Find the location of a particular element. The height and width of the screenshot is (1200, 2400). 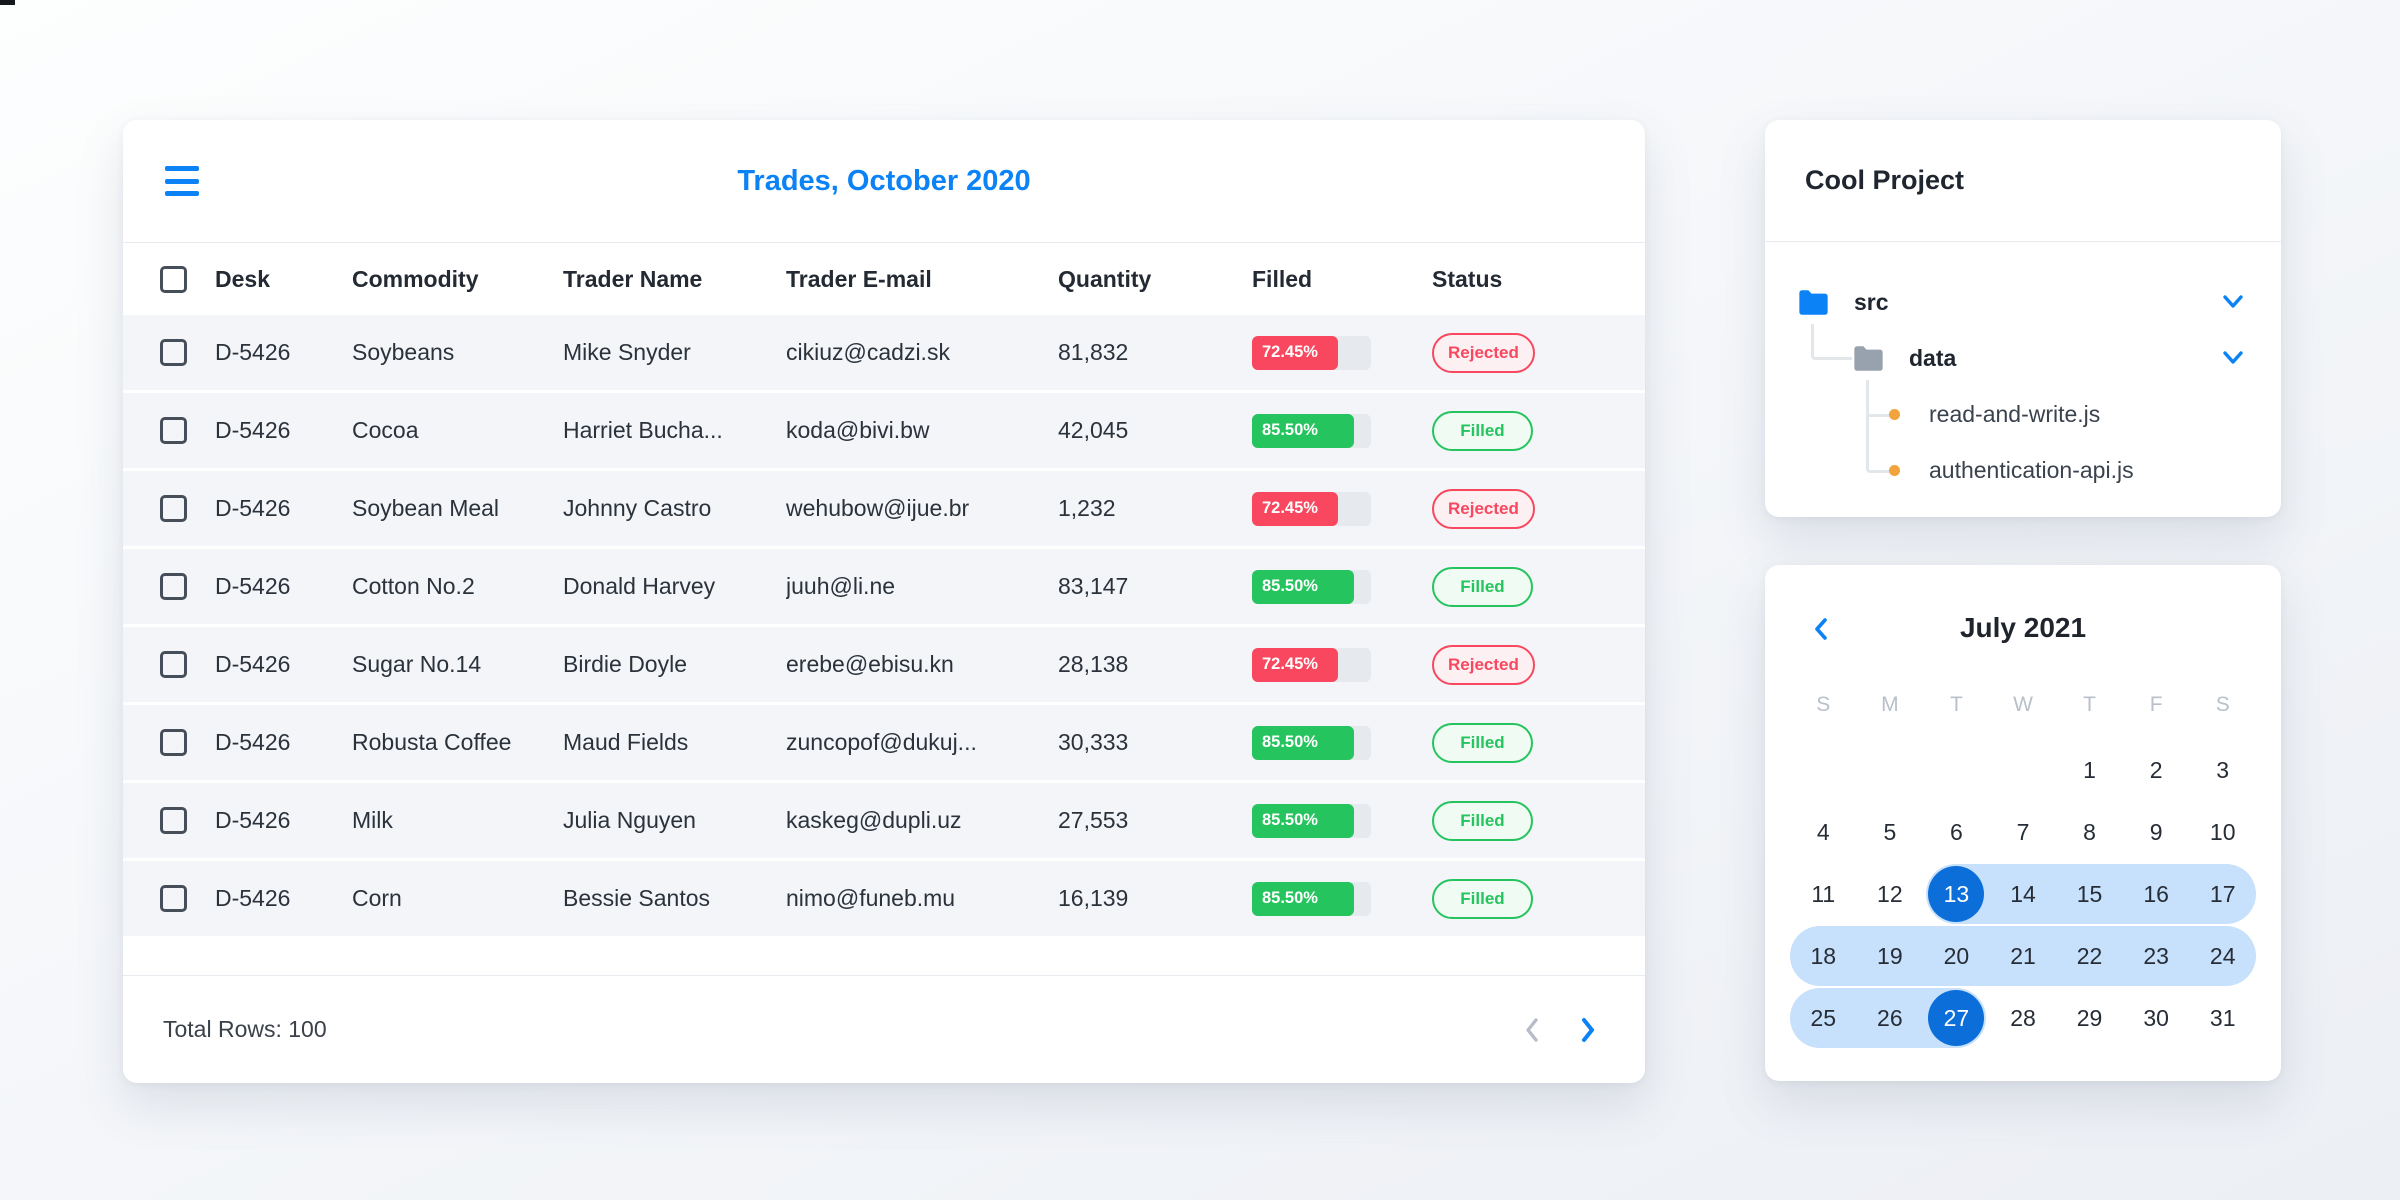

cell-quantity: 16,139 is located at coordinates (1093, 898).